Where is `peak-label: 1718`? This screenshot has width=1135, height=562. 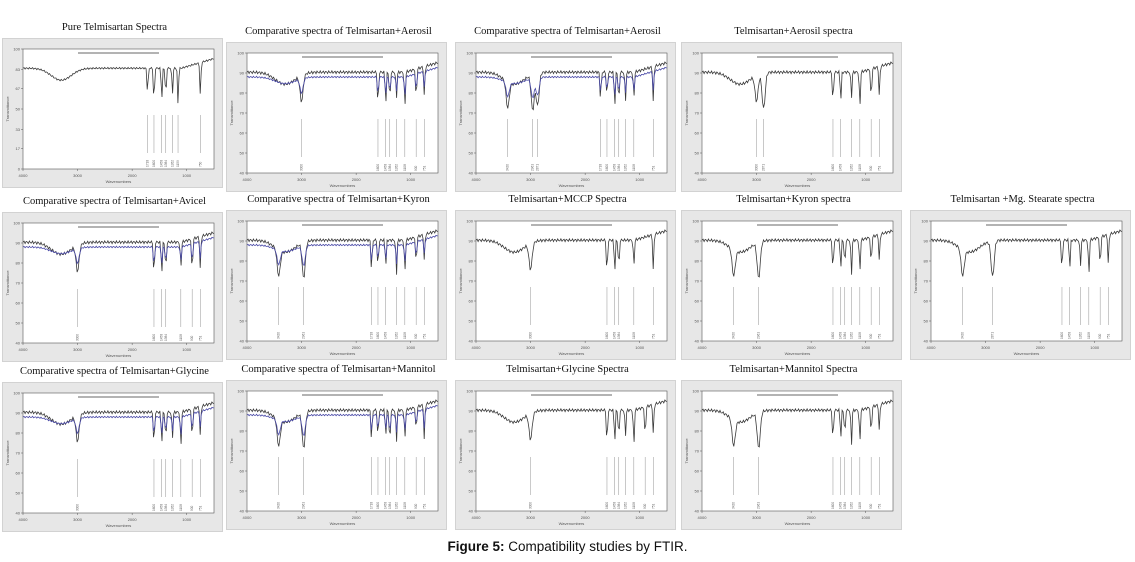
peak-label: 1718 is located at coordinates (372, 505).